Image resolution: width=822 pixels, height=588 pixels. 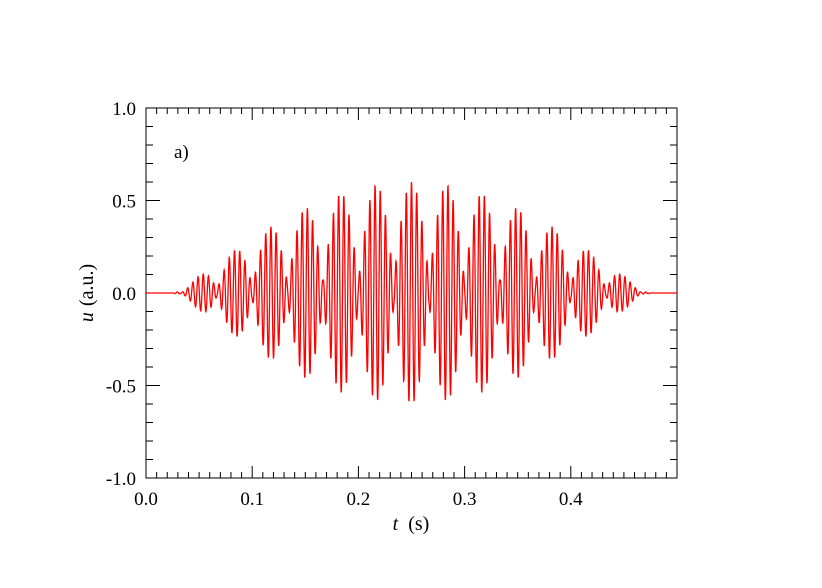 What do you see at coordinates (121, 387) in the screenshot?
I see `y-tick-label: -0.5` at bounding box center [121, 387].